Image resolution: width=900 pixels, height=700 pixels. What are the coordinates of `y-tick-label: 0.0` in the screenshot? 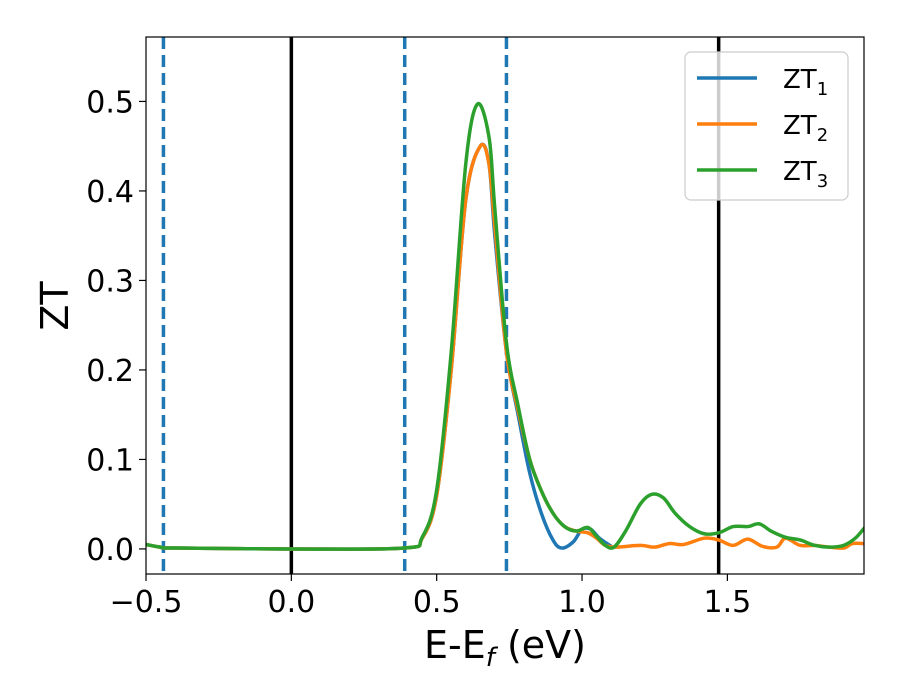 It's located at (110, 550).